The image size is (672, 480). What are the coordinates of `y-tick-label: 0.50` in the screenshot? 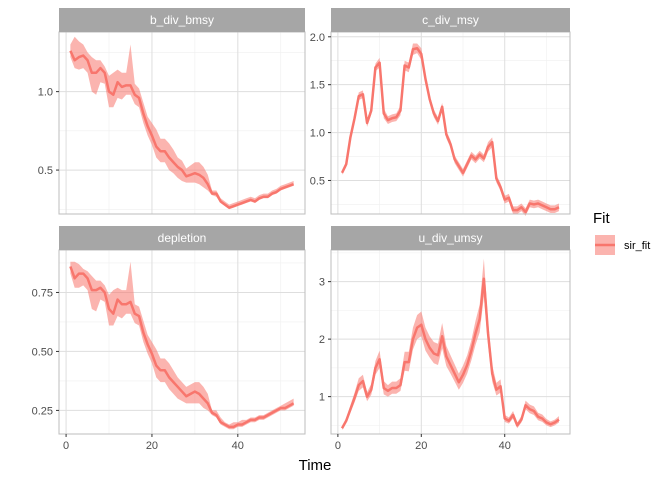 It's located at (42, 352).